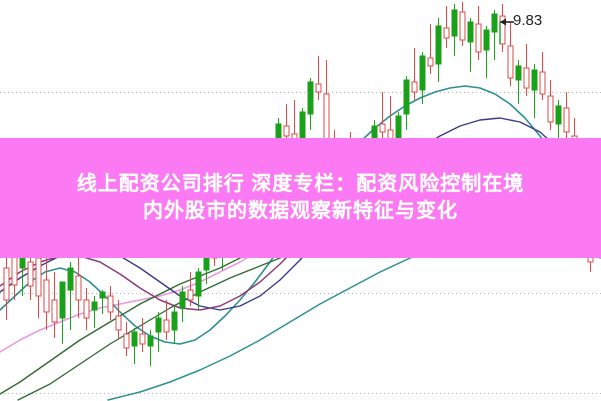 This screenshot has height=401, width=601. What do you see at coordinates (300, 184) in the screenshot?
I see `overlay-headline-line-1: 线上配资公司排行 深度专栏：配资风险控制在境` at bounding box center [300, 184].